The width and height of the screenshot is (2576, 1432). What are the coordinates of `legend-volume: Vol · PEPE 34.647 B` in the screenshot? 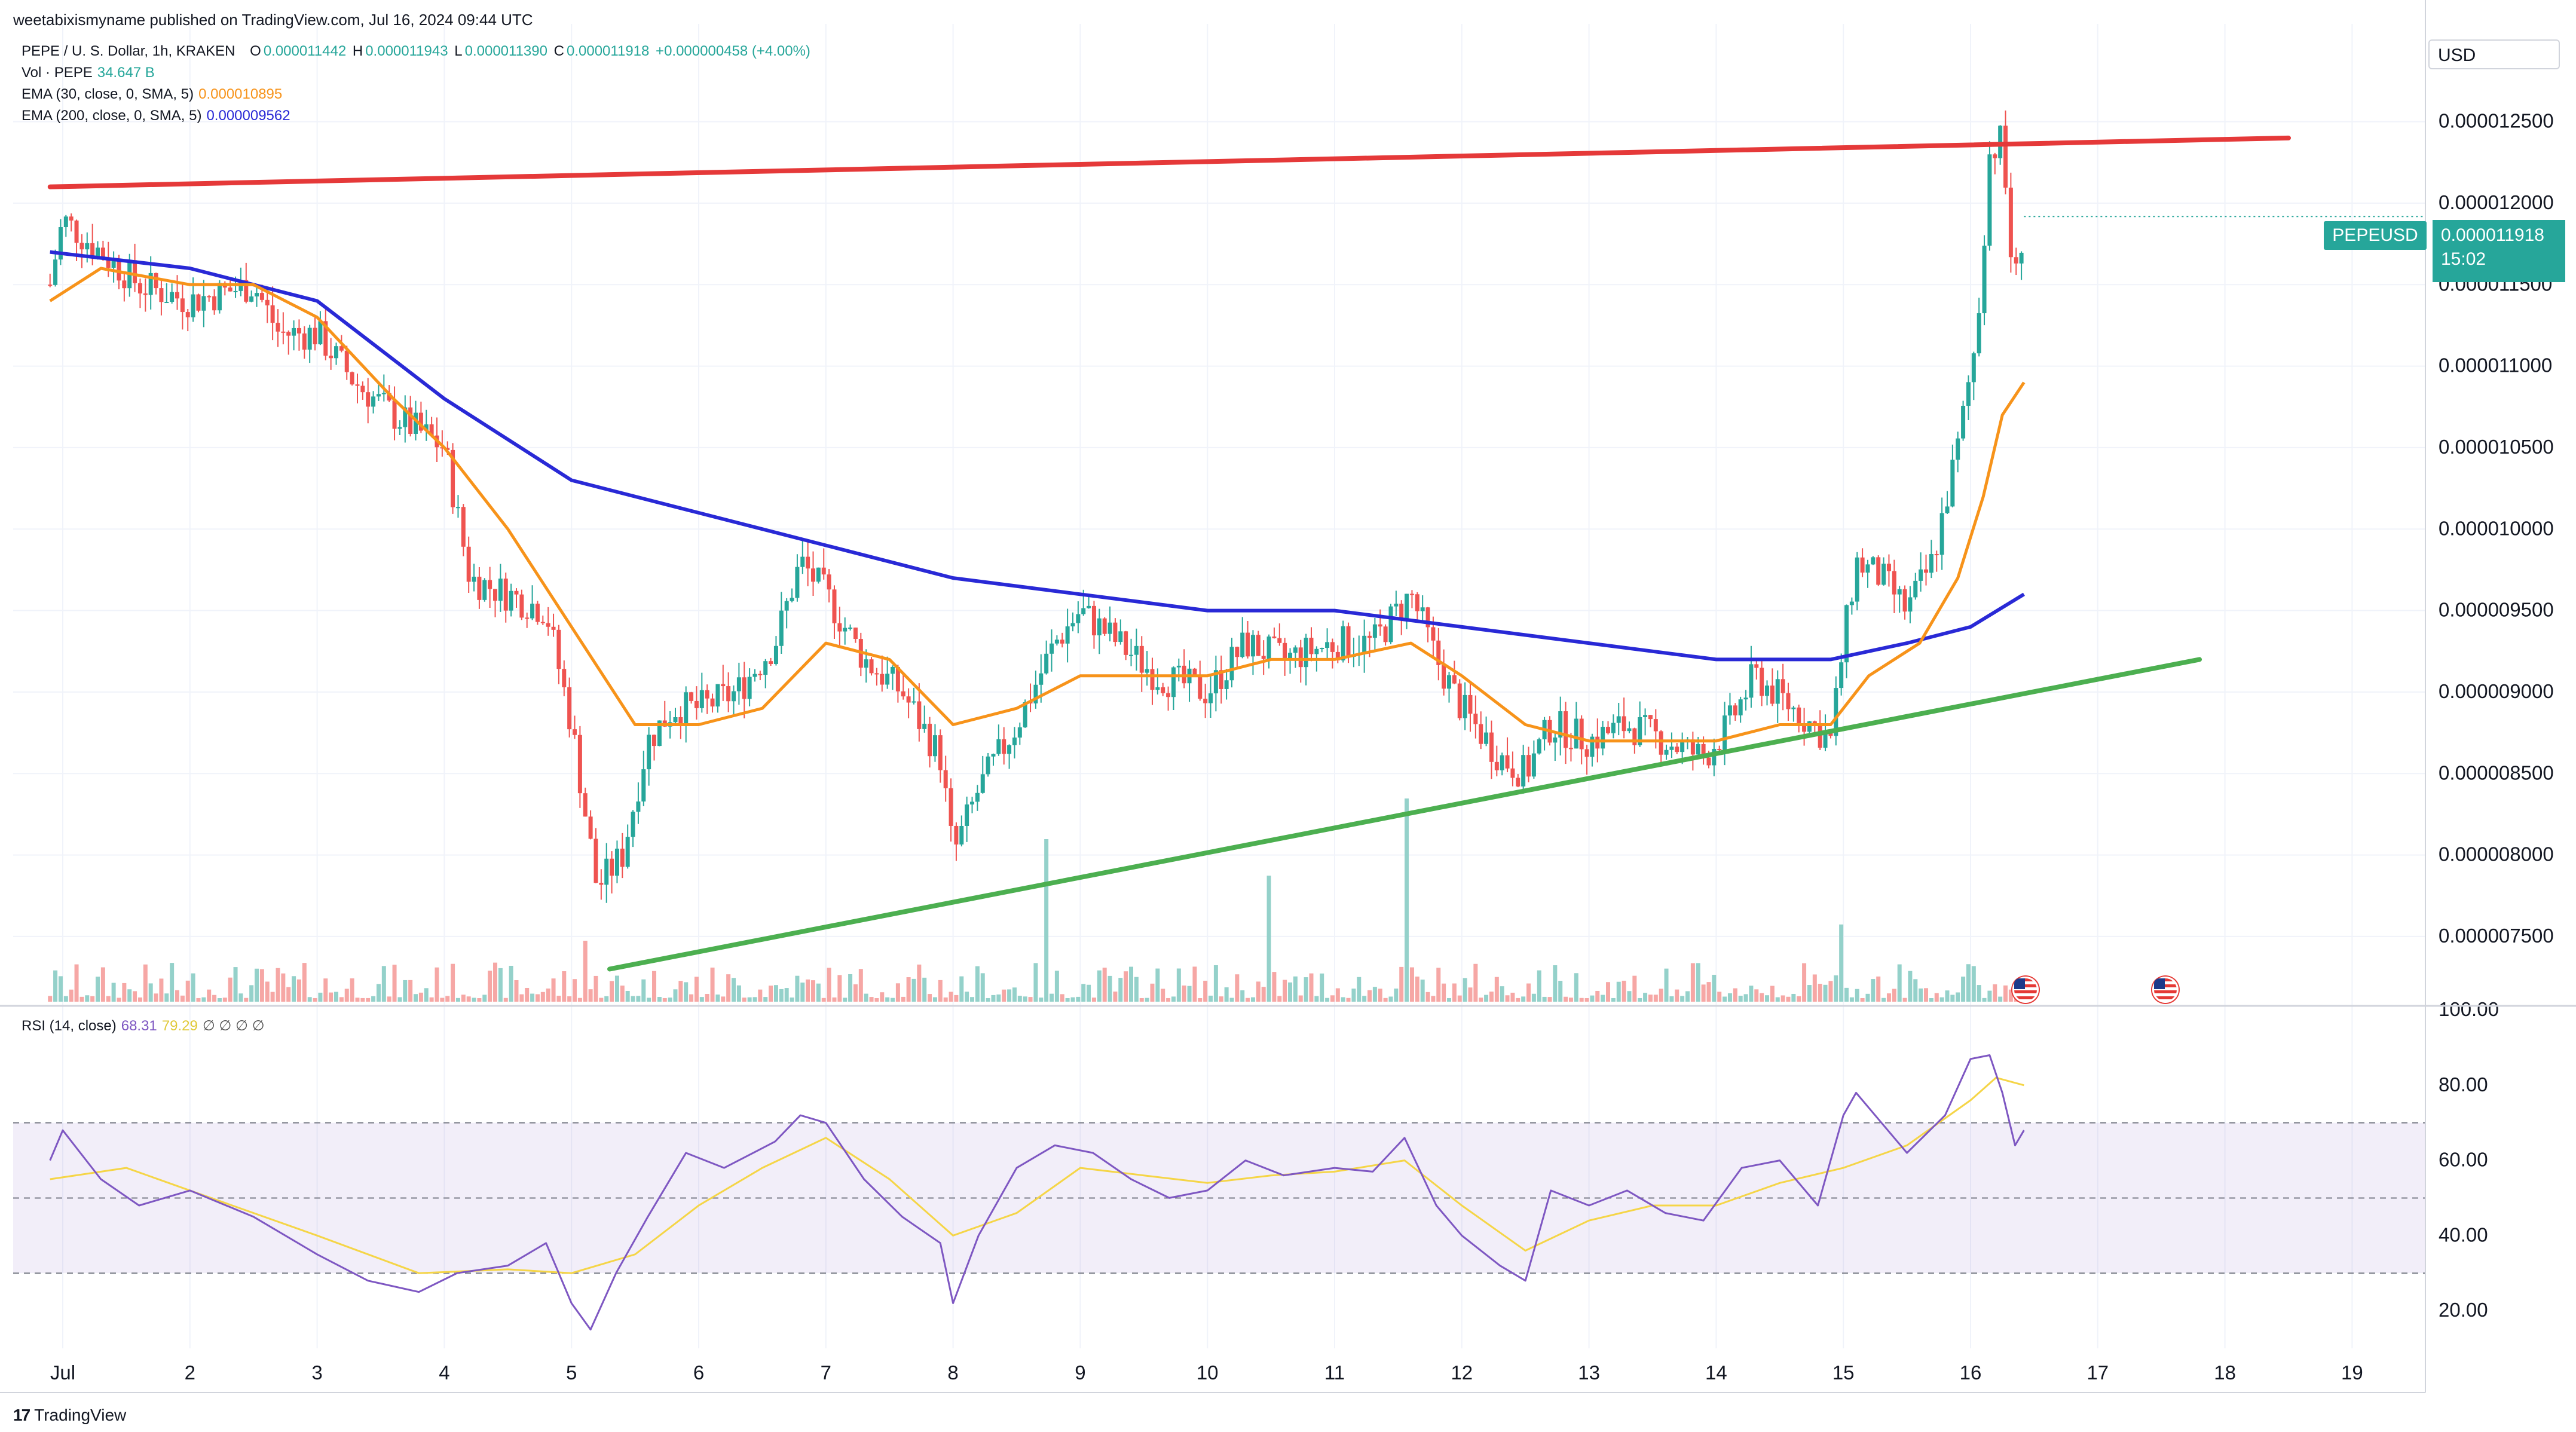 It's located at (88, 73).